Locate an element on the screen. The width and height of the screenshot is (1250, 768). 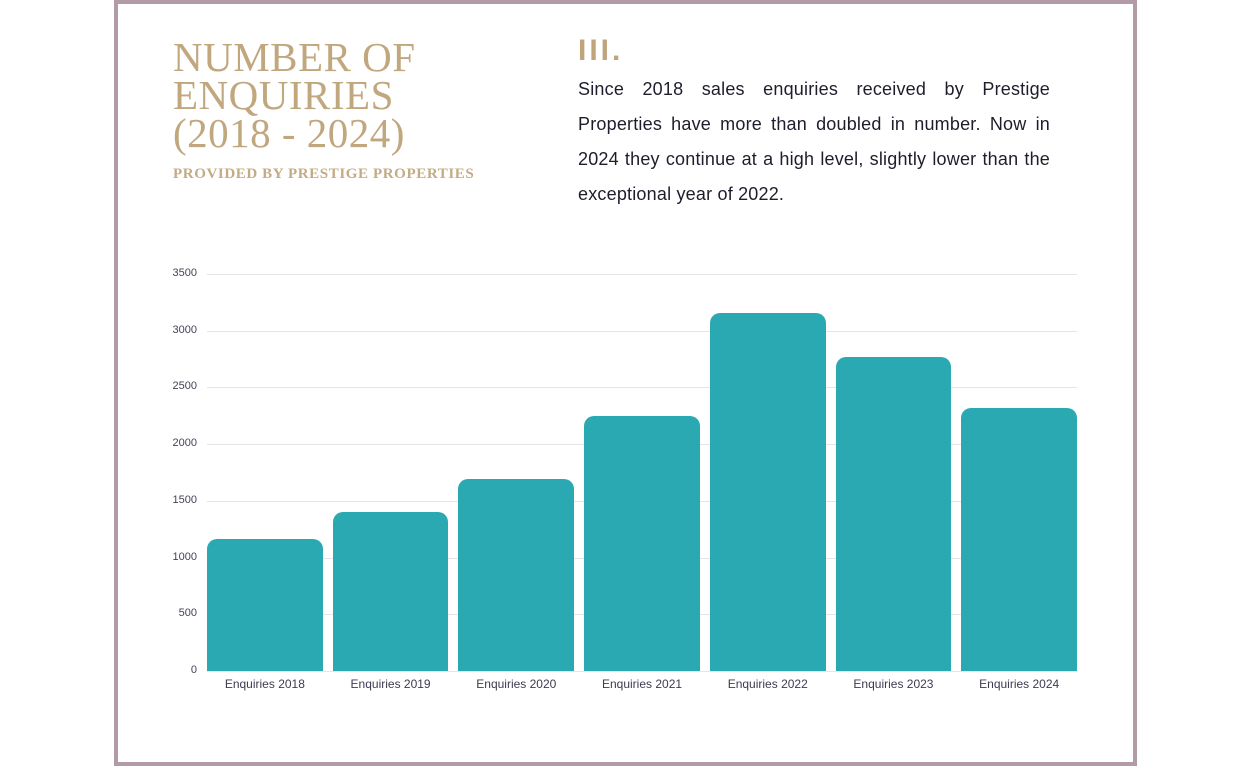
slide-subtitle: PROVIDED BY PRESTIGE PROPERTIES is located at coordinates (324, 174).